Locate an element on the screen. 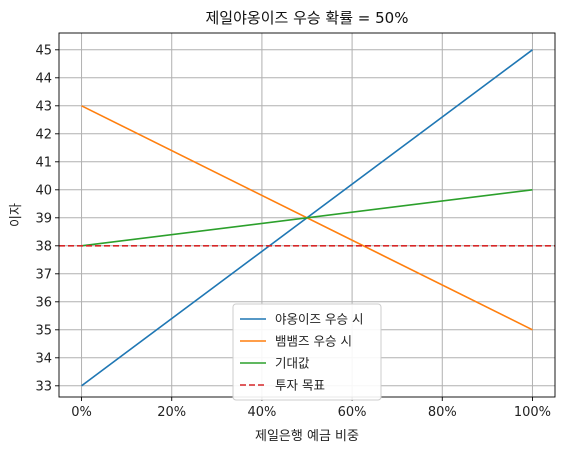 This screenshot has height=453, width=565. y-tick-label: 40 is located at coordinates (43, 190).